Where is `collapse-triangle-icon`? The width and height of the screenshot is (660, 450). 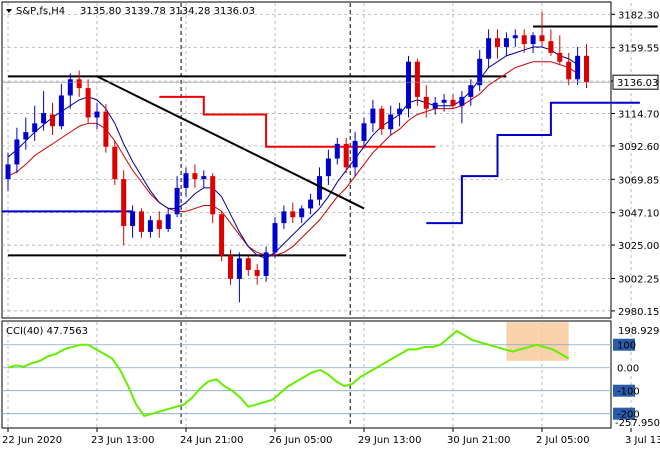 collapse-triangle-icon is located at coordinates (9, 11).